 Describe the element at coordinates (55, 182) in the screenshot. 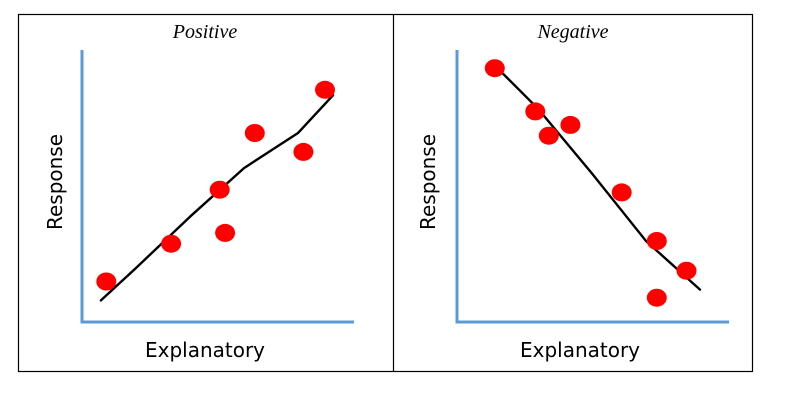

I see `y-axis-label-positive: Response` at that location.